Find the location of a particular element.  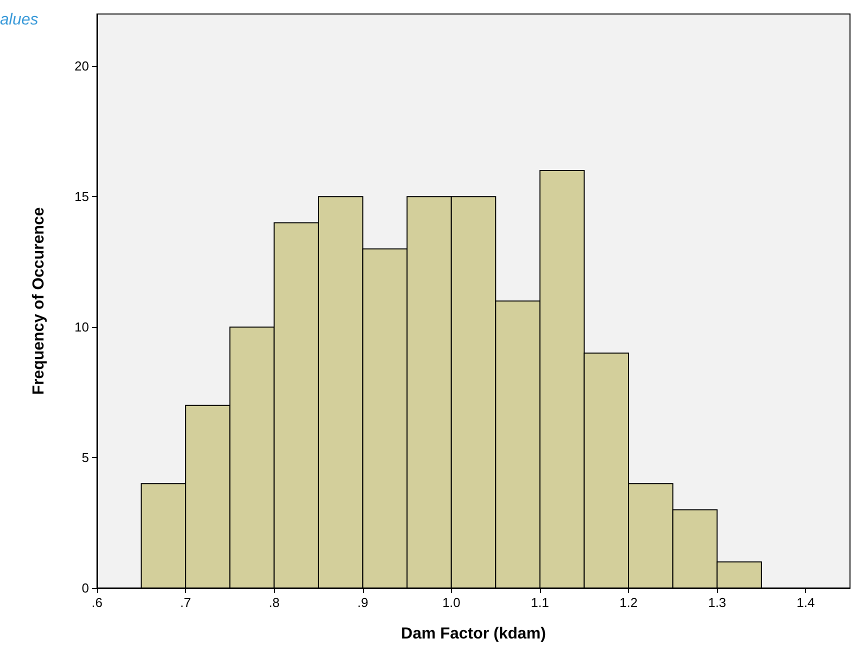

x-tick-label: 1.2 is located at coordinates (628, 602).